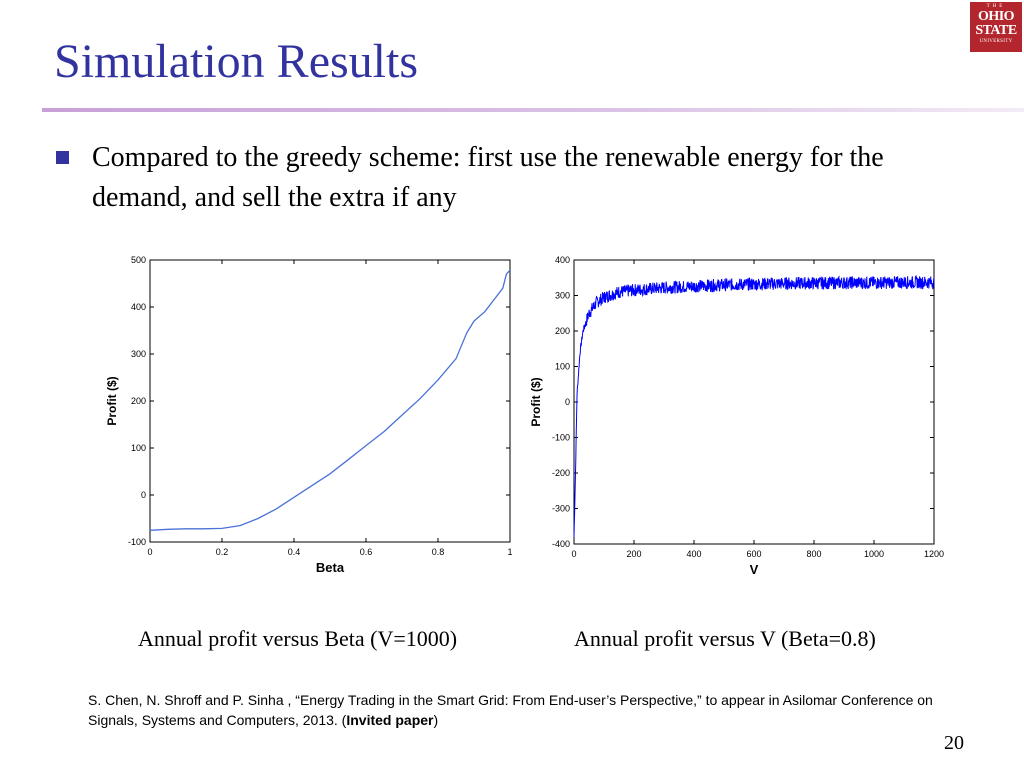  What do you see at coordinates (996, 30) in the screenshot?
I see `logo-state: STATE` at bounding box center [996, 30].